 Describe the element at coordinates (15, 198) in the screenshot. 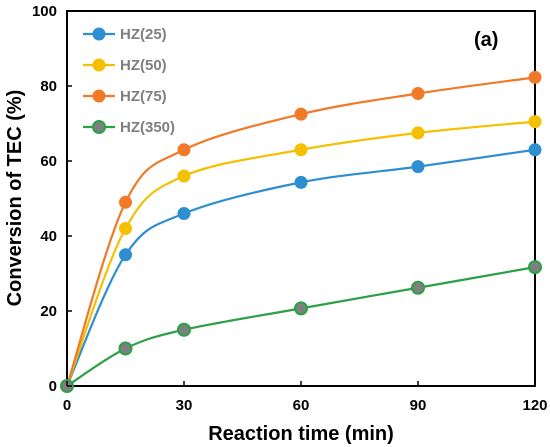

I see `y-axis-title: Conversion of TEC (%)` at that location.